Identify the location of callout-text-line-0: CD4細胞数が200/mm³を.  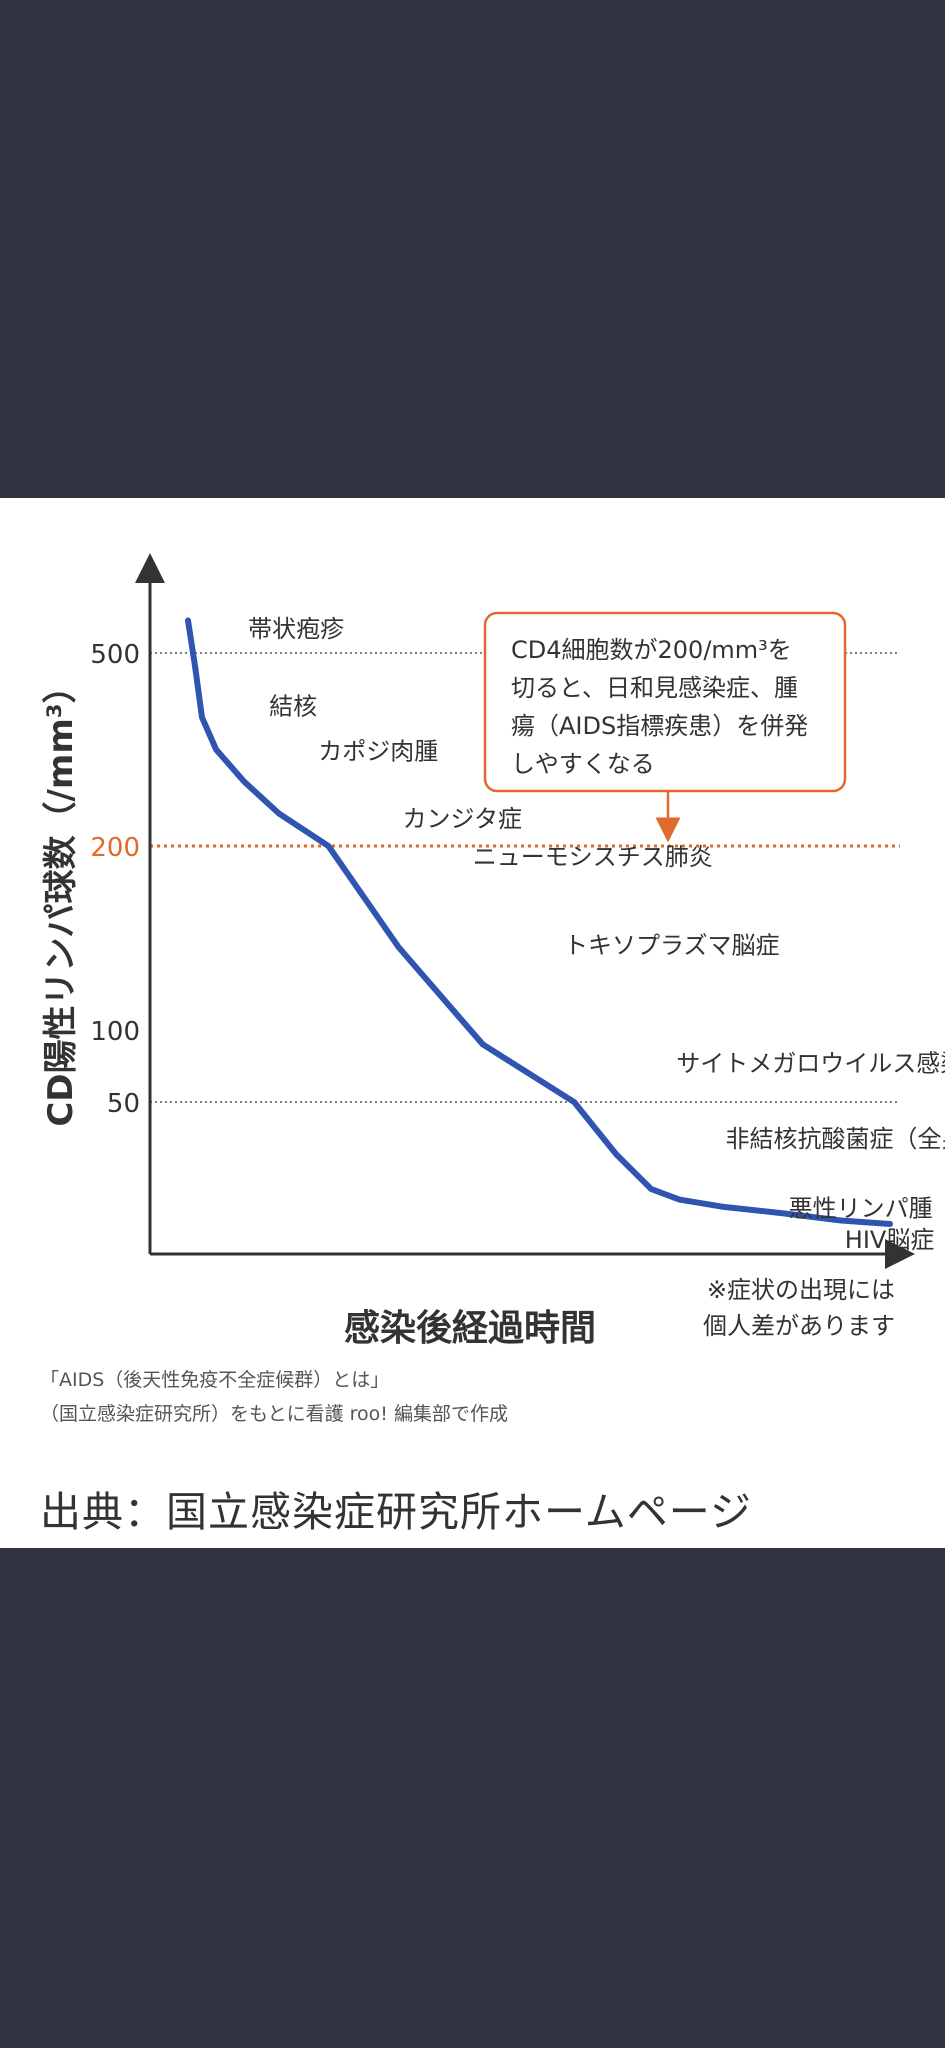
(651, 650).